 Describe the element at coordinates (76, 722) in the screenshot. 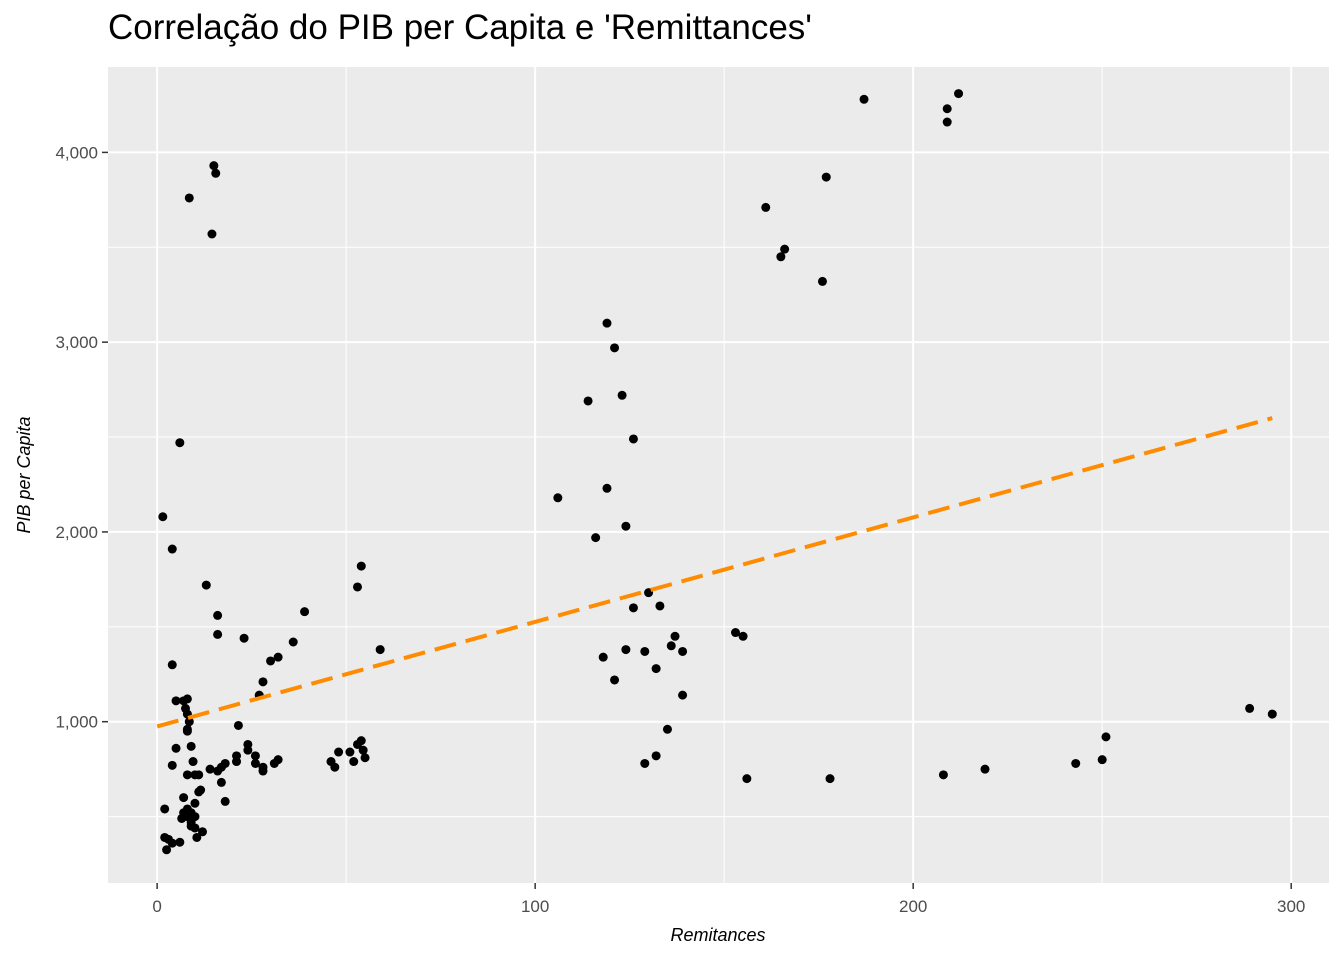

I see `y-tick-label: 1,000` at that location.